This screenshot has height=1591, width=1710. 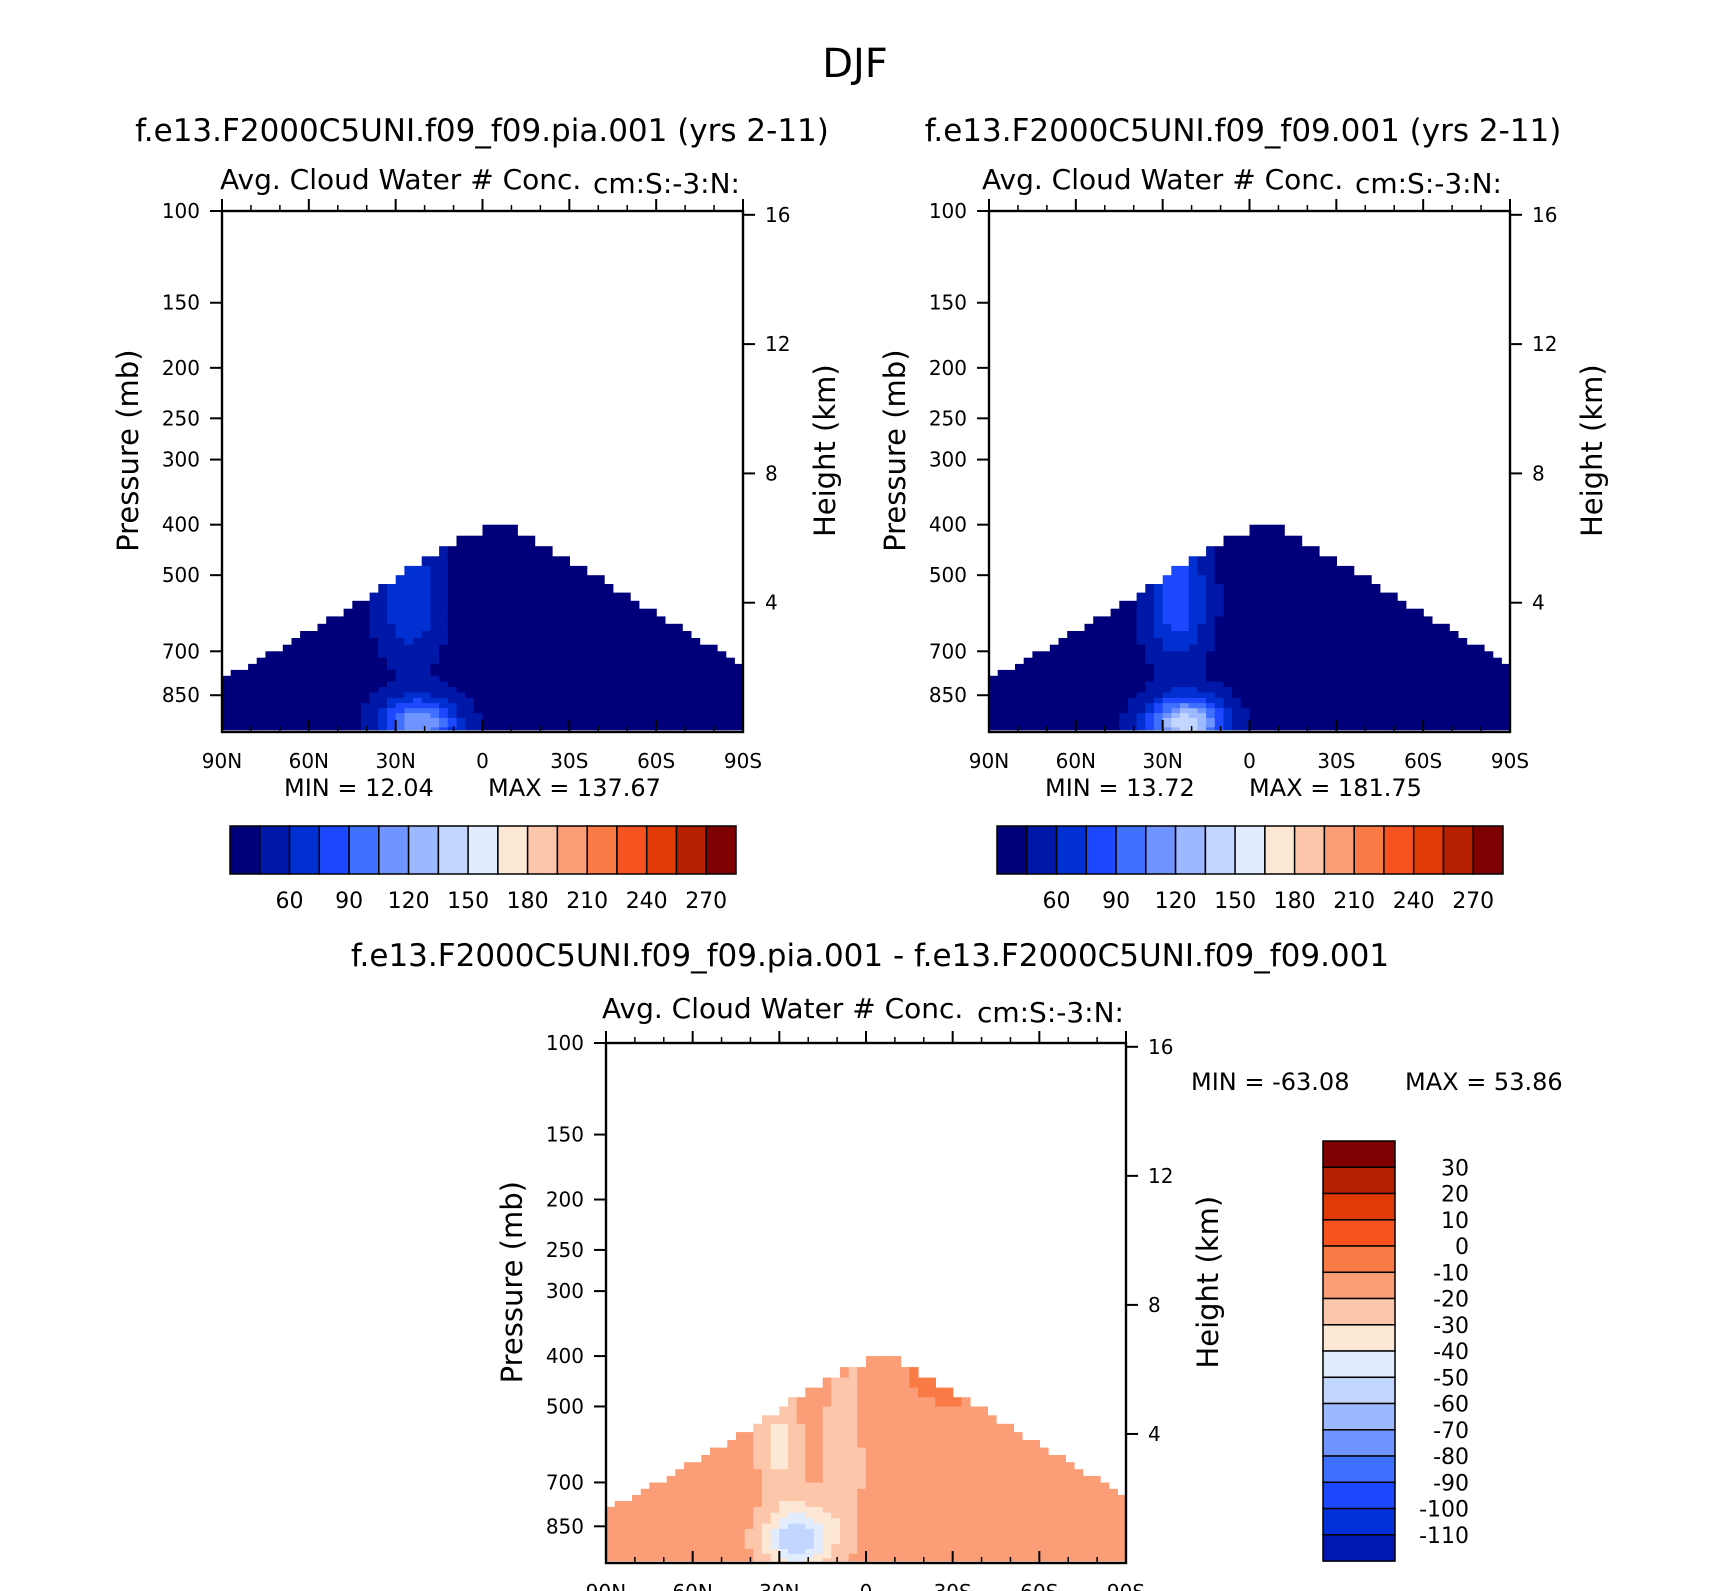 What do you see at coordinates (1162, 179) in the screenshot?
I see `panel-2-var-title: Avg. Cloud Water # Conc.` at bounding box center [1162, 179].